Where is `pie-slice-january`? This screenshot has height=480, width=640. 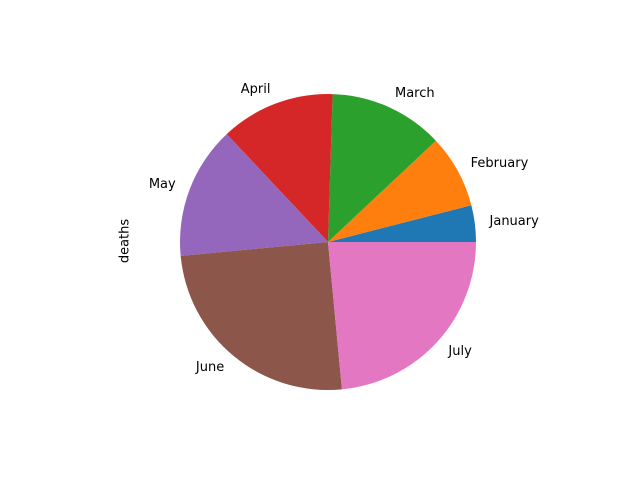 pie-slice-january is located at coordinates (402, 223).